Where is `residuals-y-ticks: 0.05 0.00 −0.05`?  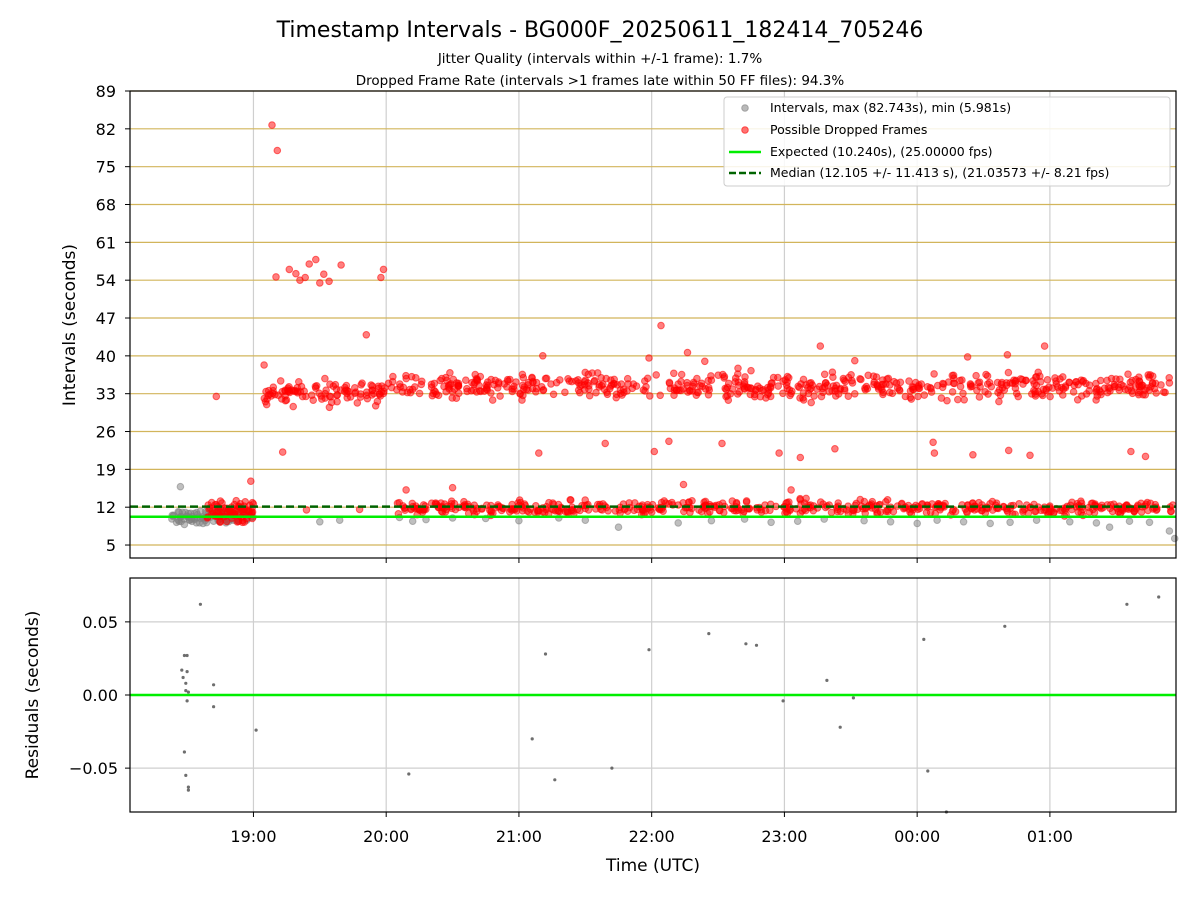 residuals-y-ticks: 0.05 0.00 −0.05 is located at coordinates (99, 695).